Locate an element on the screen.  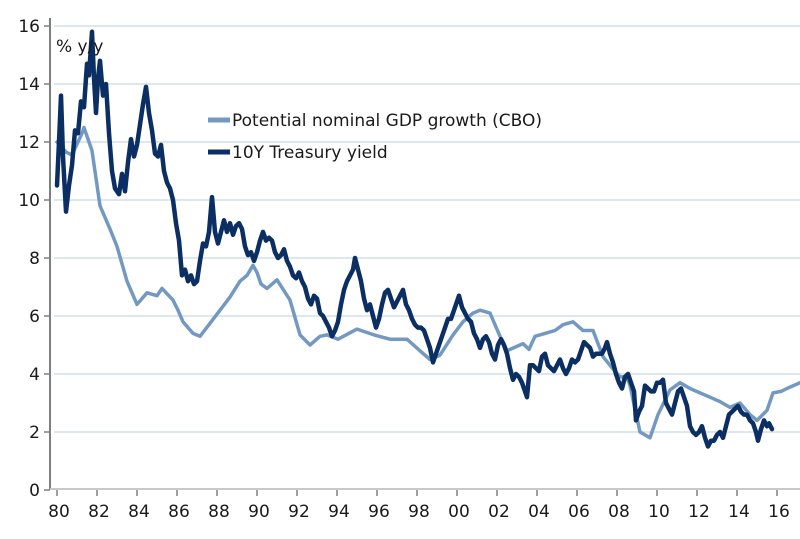
legend-label-cbo: Potential nominal GDP growth (CBO) is located at coordinates (387, 121).